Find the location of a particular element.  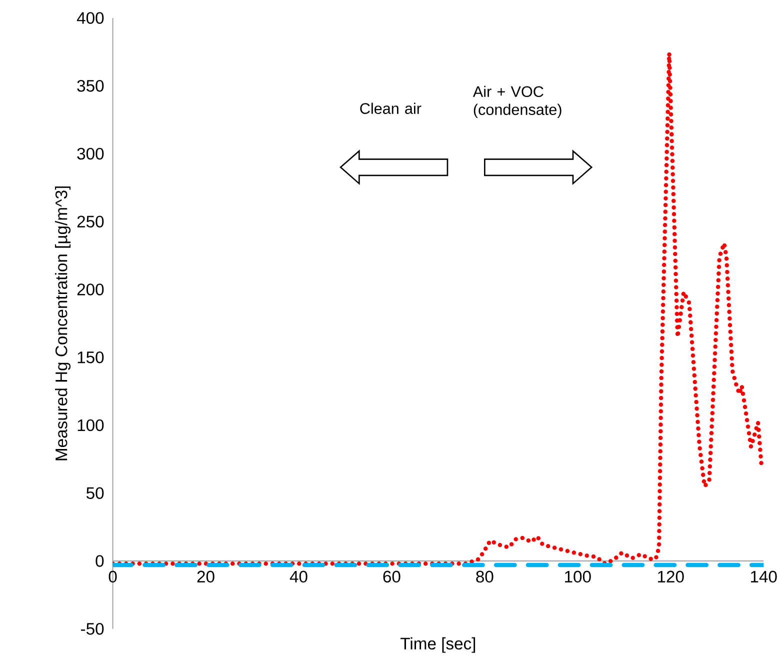

annotation: Air + VOC (condensate) is located at coordinates (517, 102).